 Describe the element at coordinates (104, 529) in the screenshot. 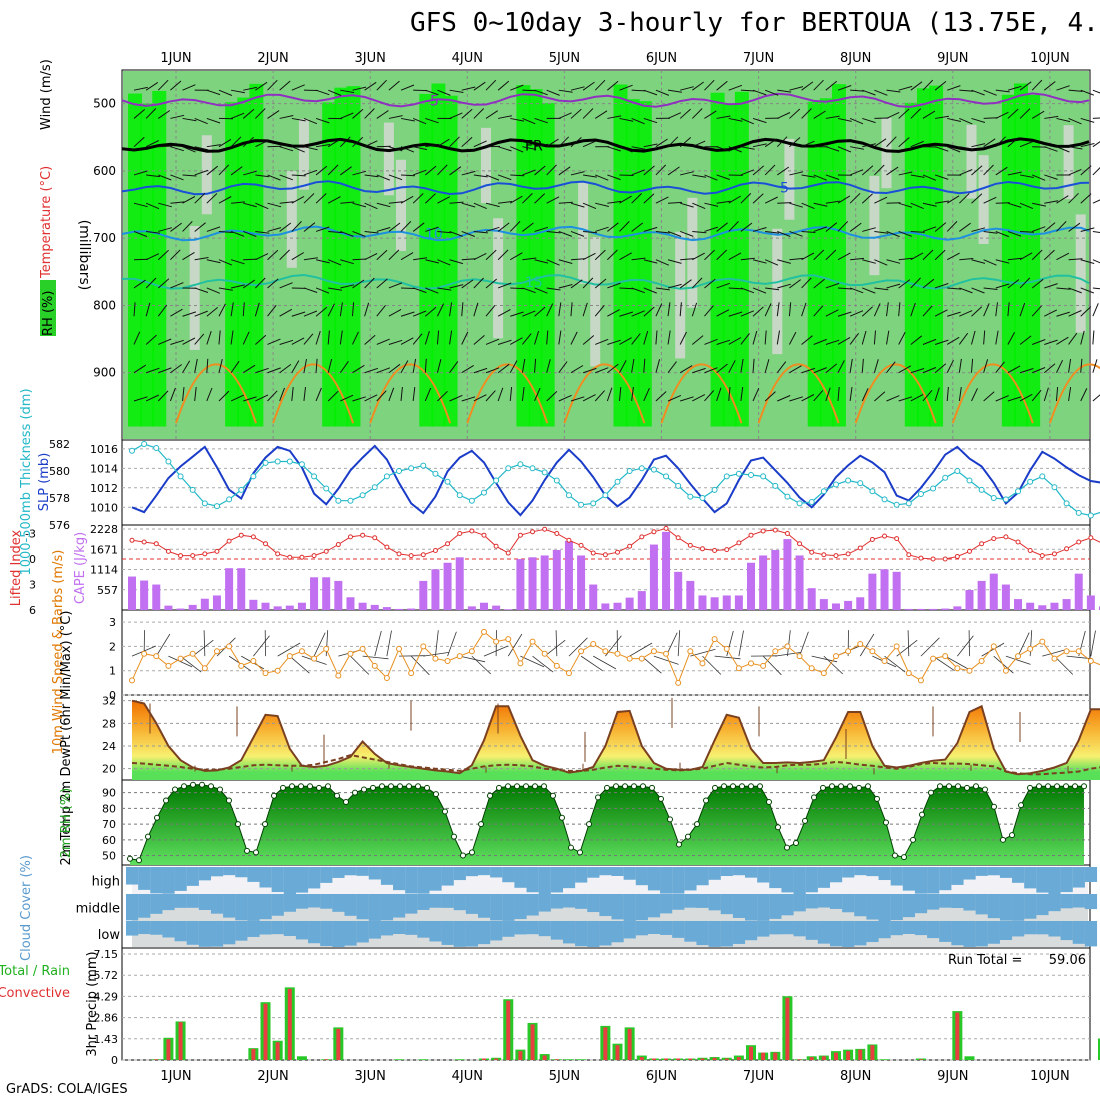

I see `y-tick-label-cape: 2228` at that location.